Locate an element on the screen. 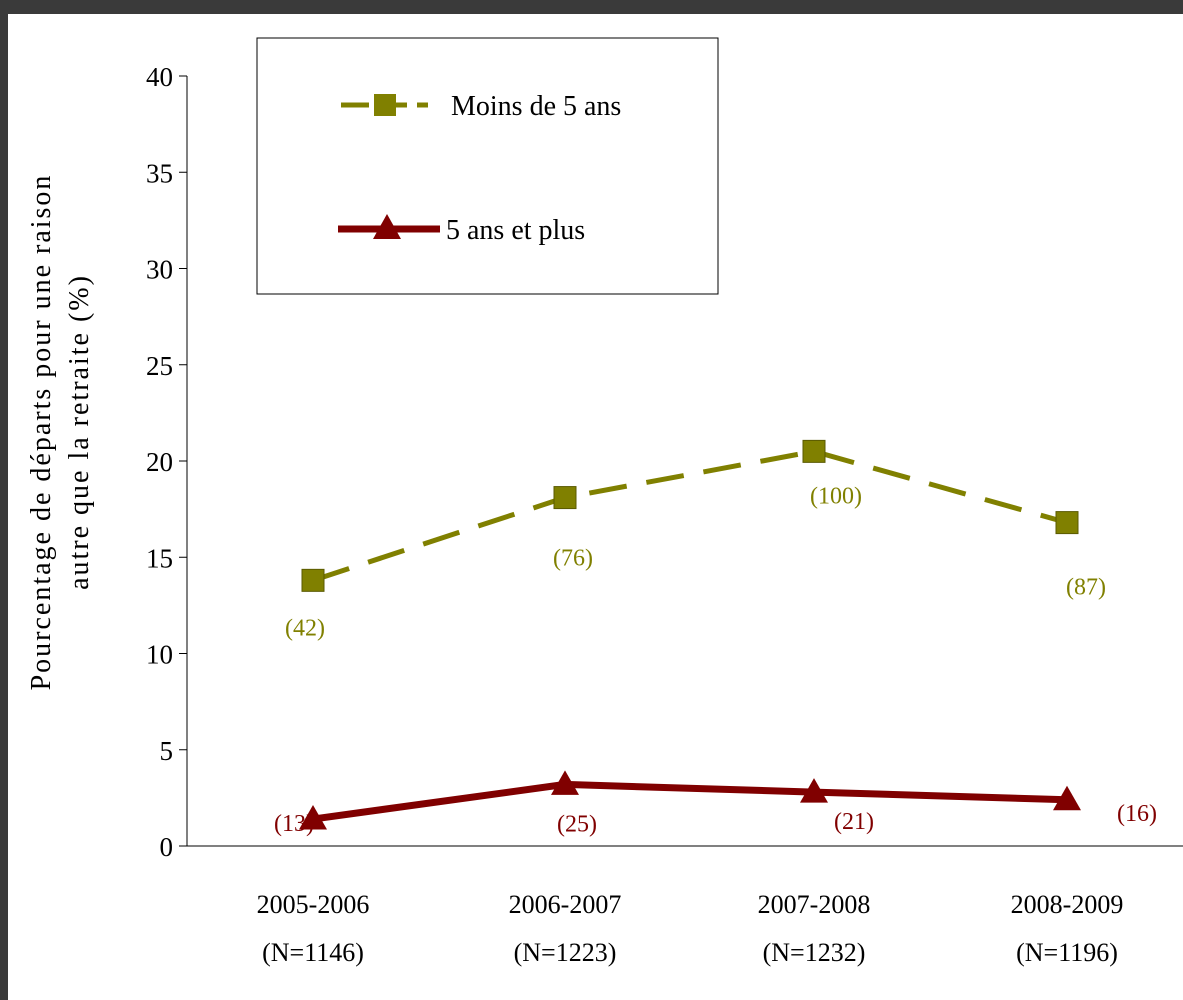  y-tick-label: 5 is located at coordinates (167, 751).